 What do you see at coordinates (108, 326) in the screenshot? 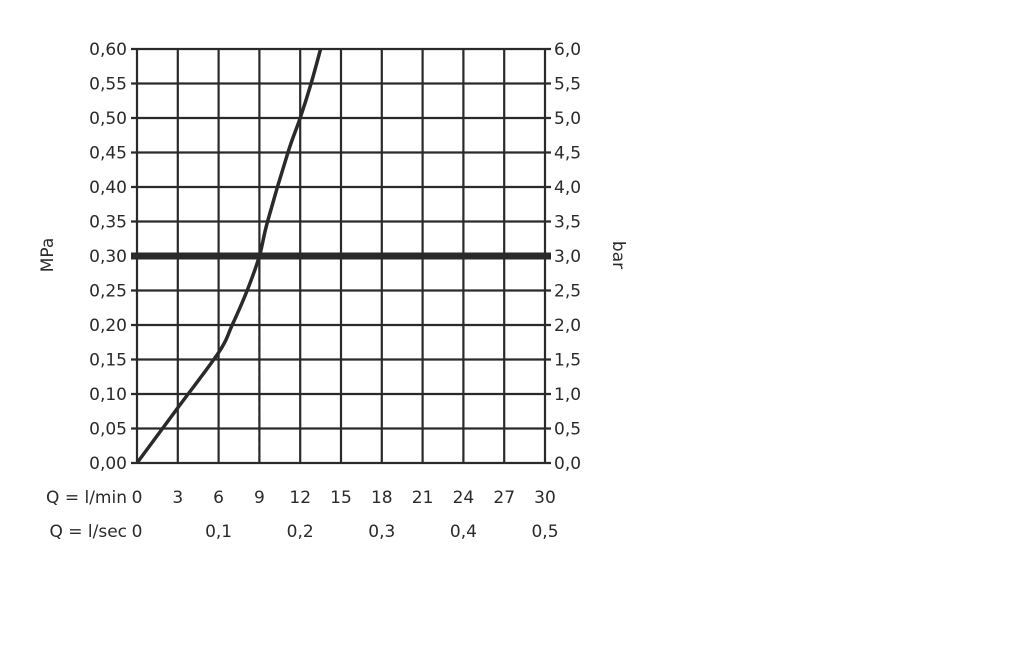
I see `y-tick-label: 0,20` at bounding box center [108, 326].